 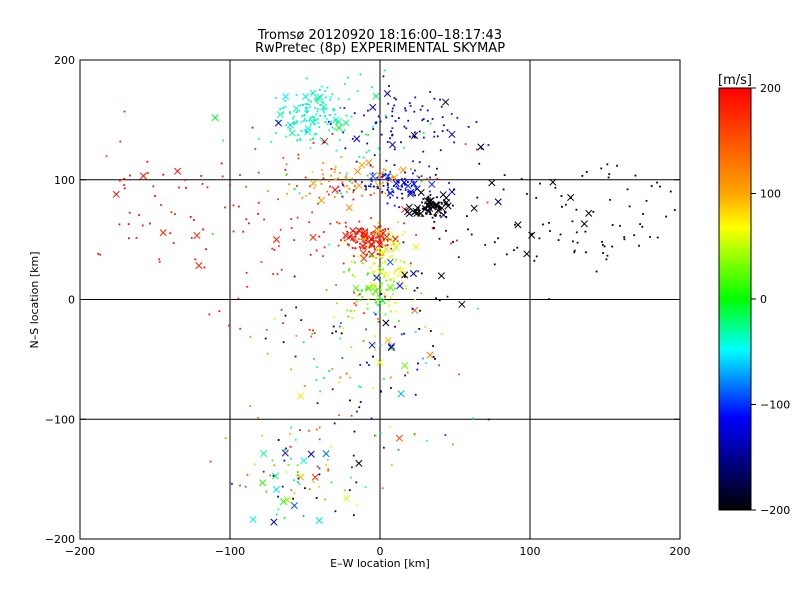 I want to click on x-tick-label: 200, so click(x=680, y=551).